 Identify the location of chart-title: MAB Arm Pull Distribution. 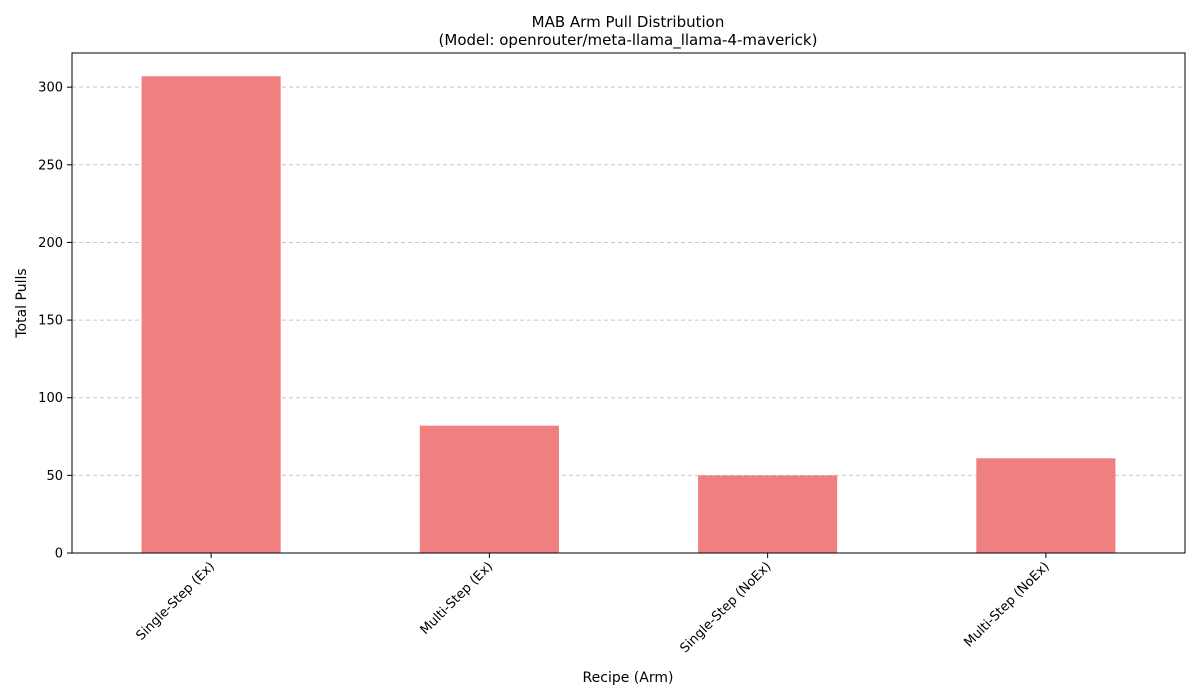
(628, 22).